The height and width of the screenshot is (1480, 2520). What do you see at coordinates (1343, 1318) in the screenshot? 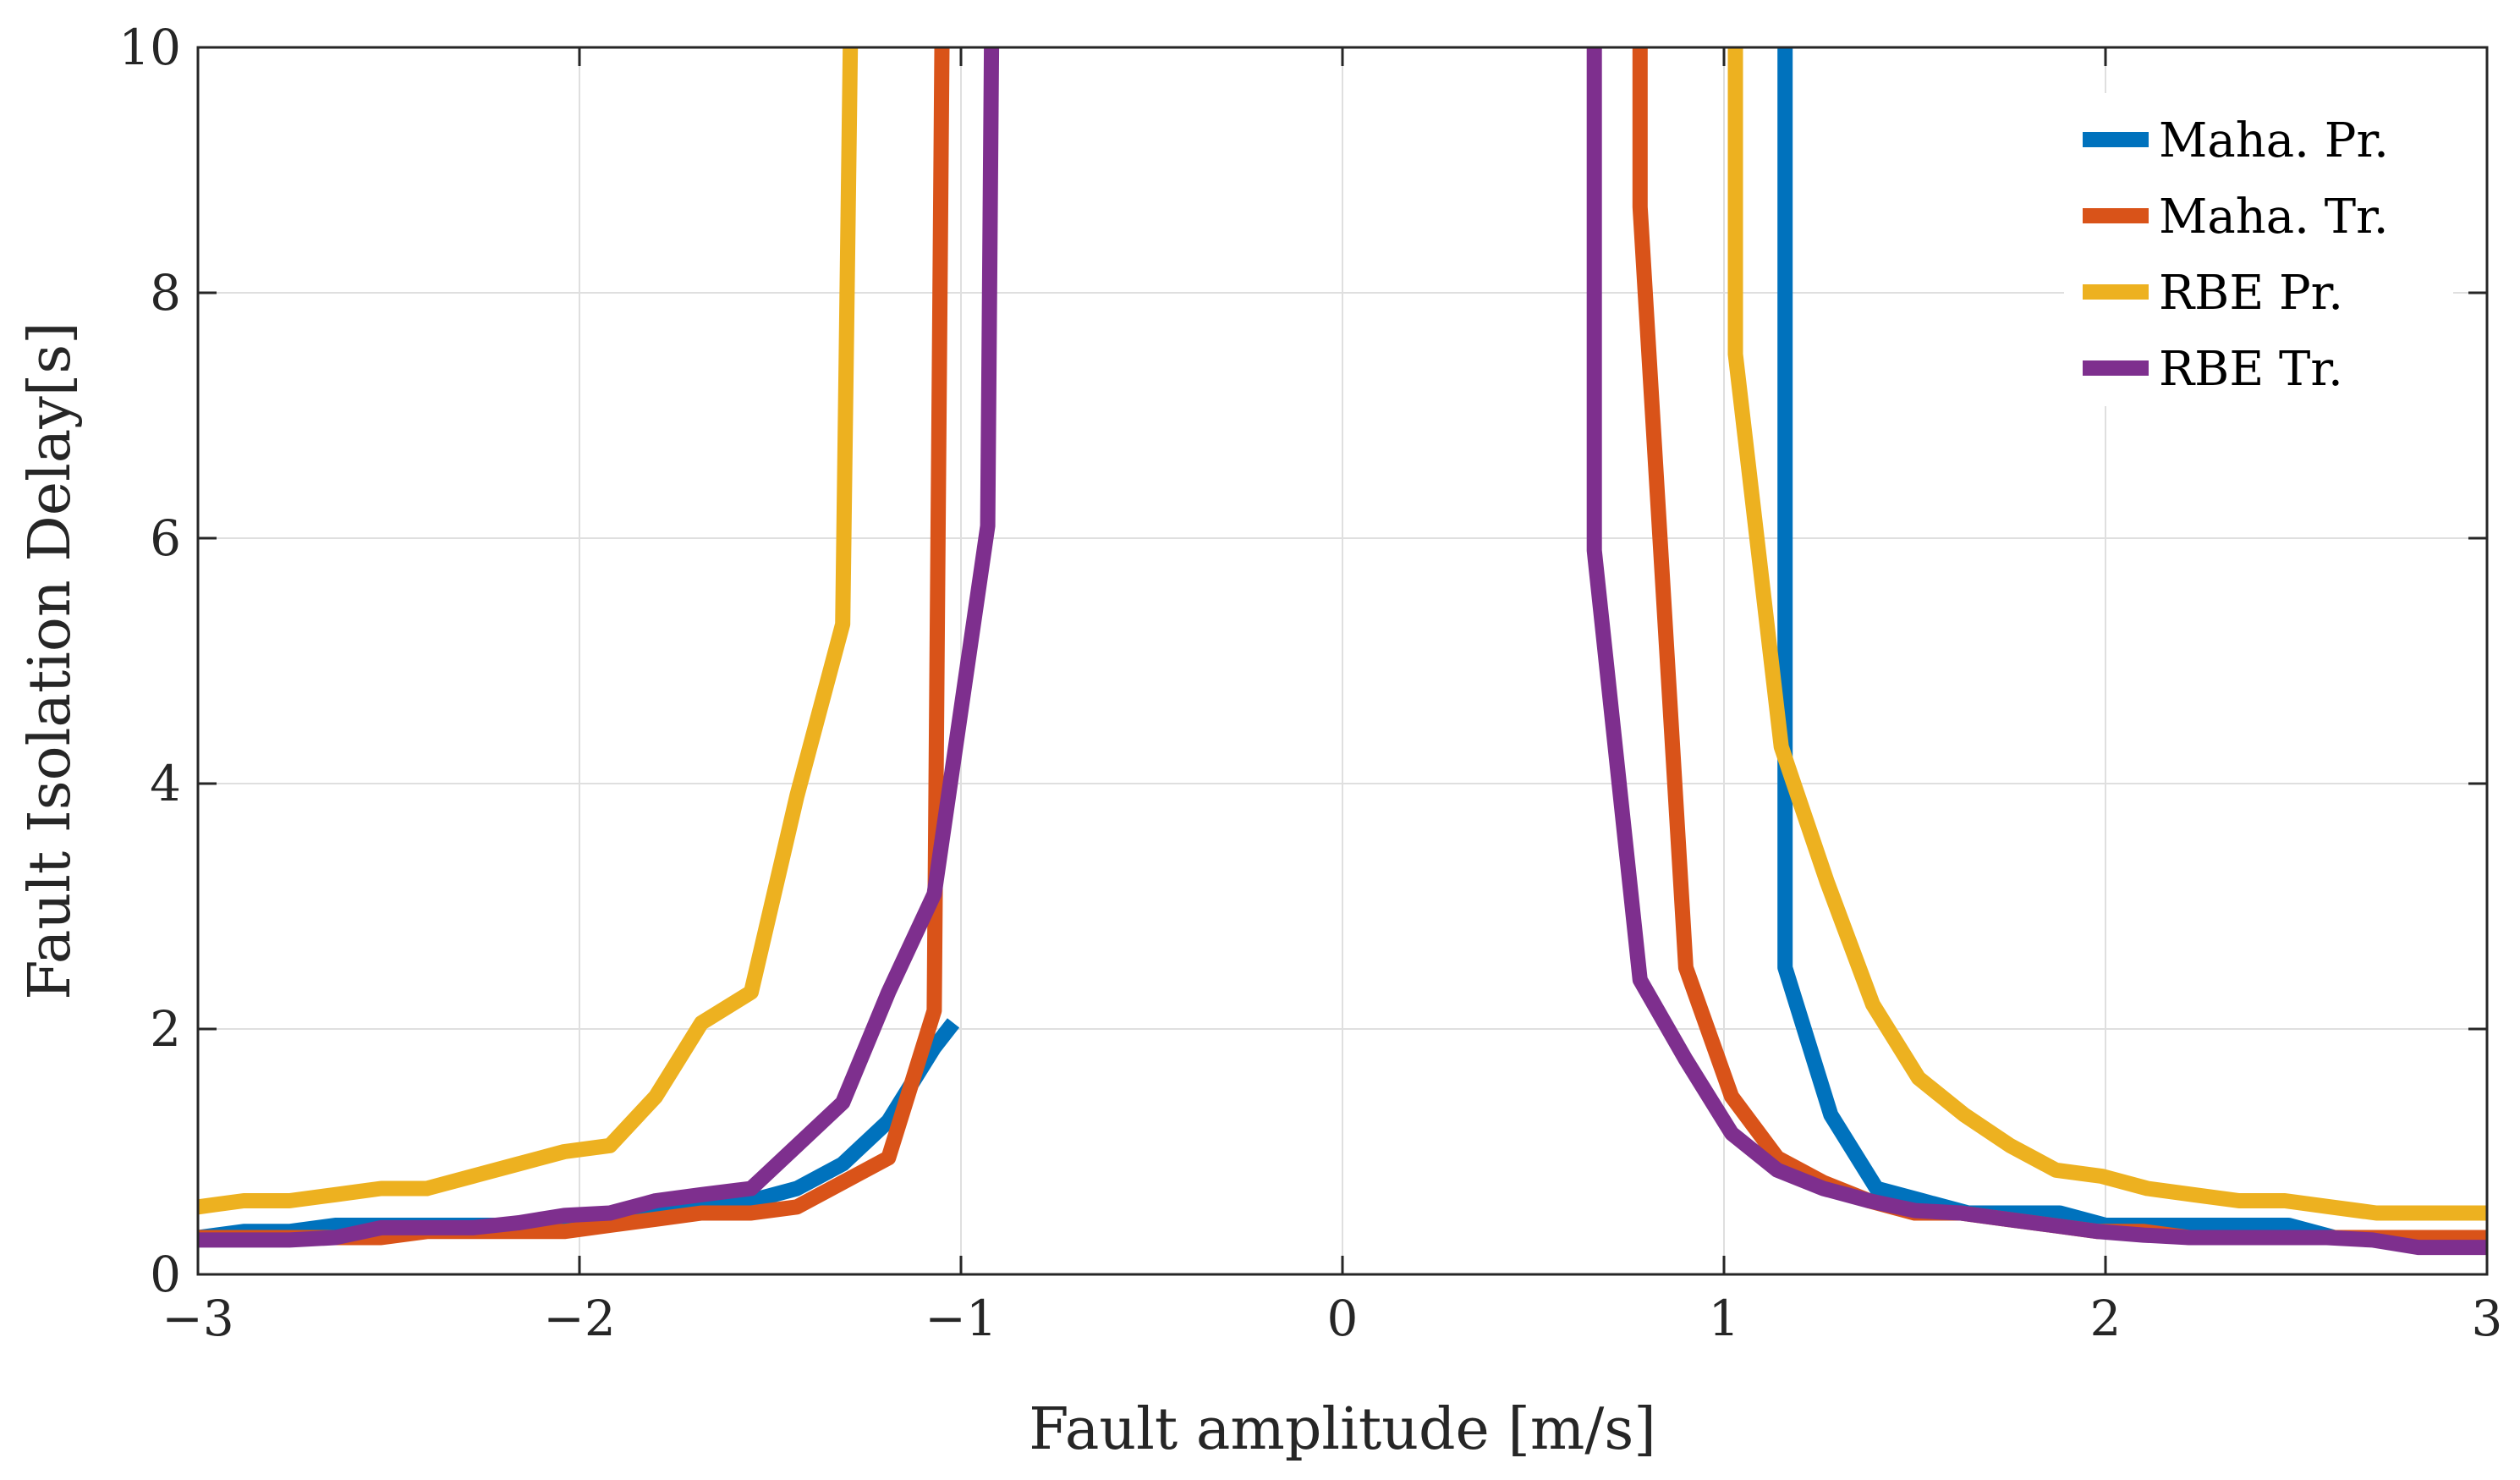
I see `x-tick-label: 0` at bounding box center [1343, 1318].